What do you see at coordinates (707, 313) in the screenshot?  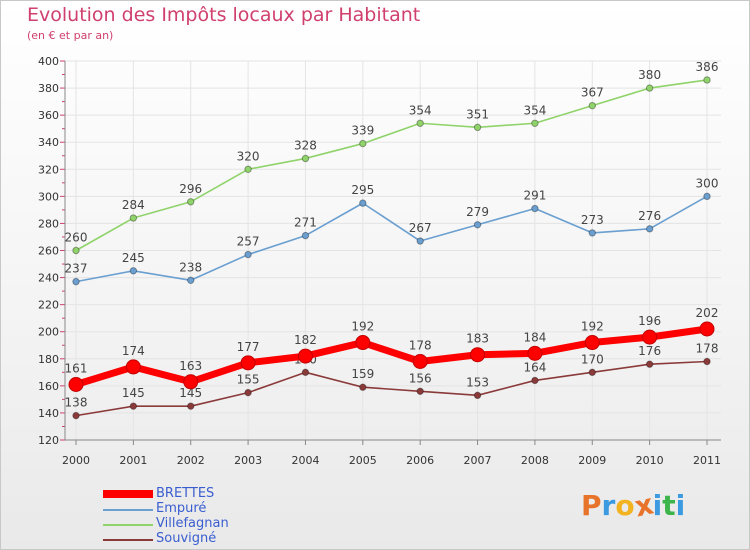 I see `data-label: 202` at bounding box center [707, 313].